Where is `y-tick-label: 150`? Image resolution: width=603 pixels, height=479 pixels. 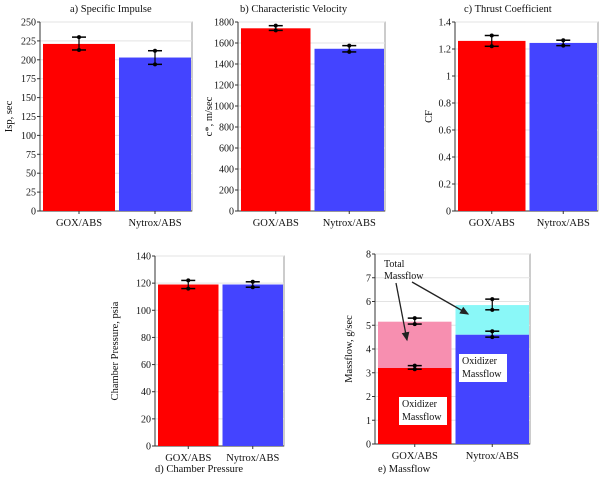
y-tick-label: 150 is located at coordinates (28, 98).